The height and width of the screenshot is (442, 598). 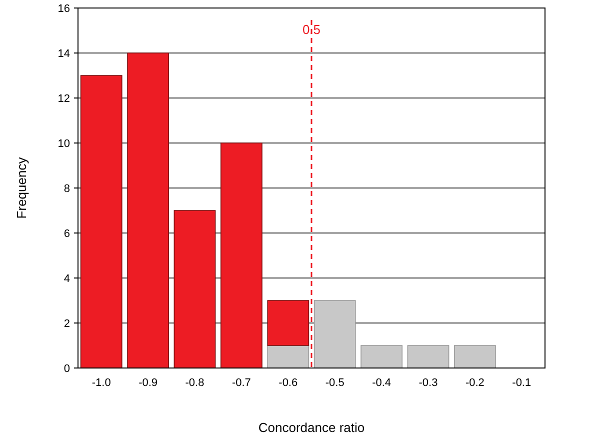 I want to click on x-axis-title: Concordance ratio, so click(x=311, y=427).